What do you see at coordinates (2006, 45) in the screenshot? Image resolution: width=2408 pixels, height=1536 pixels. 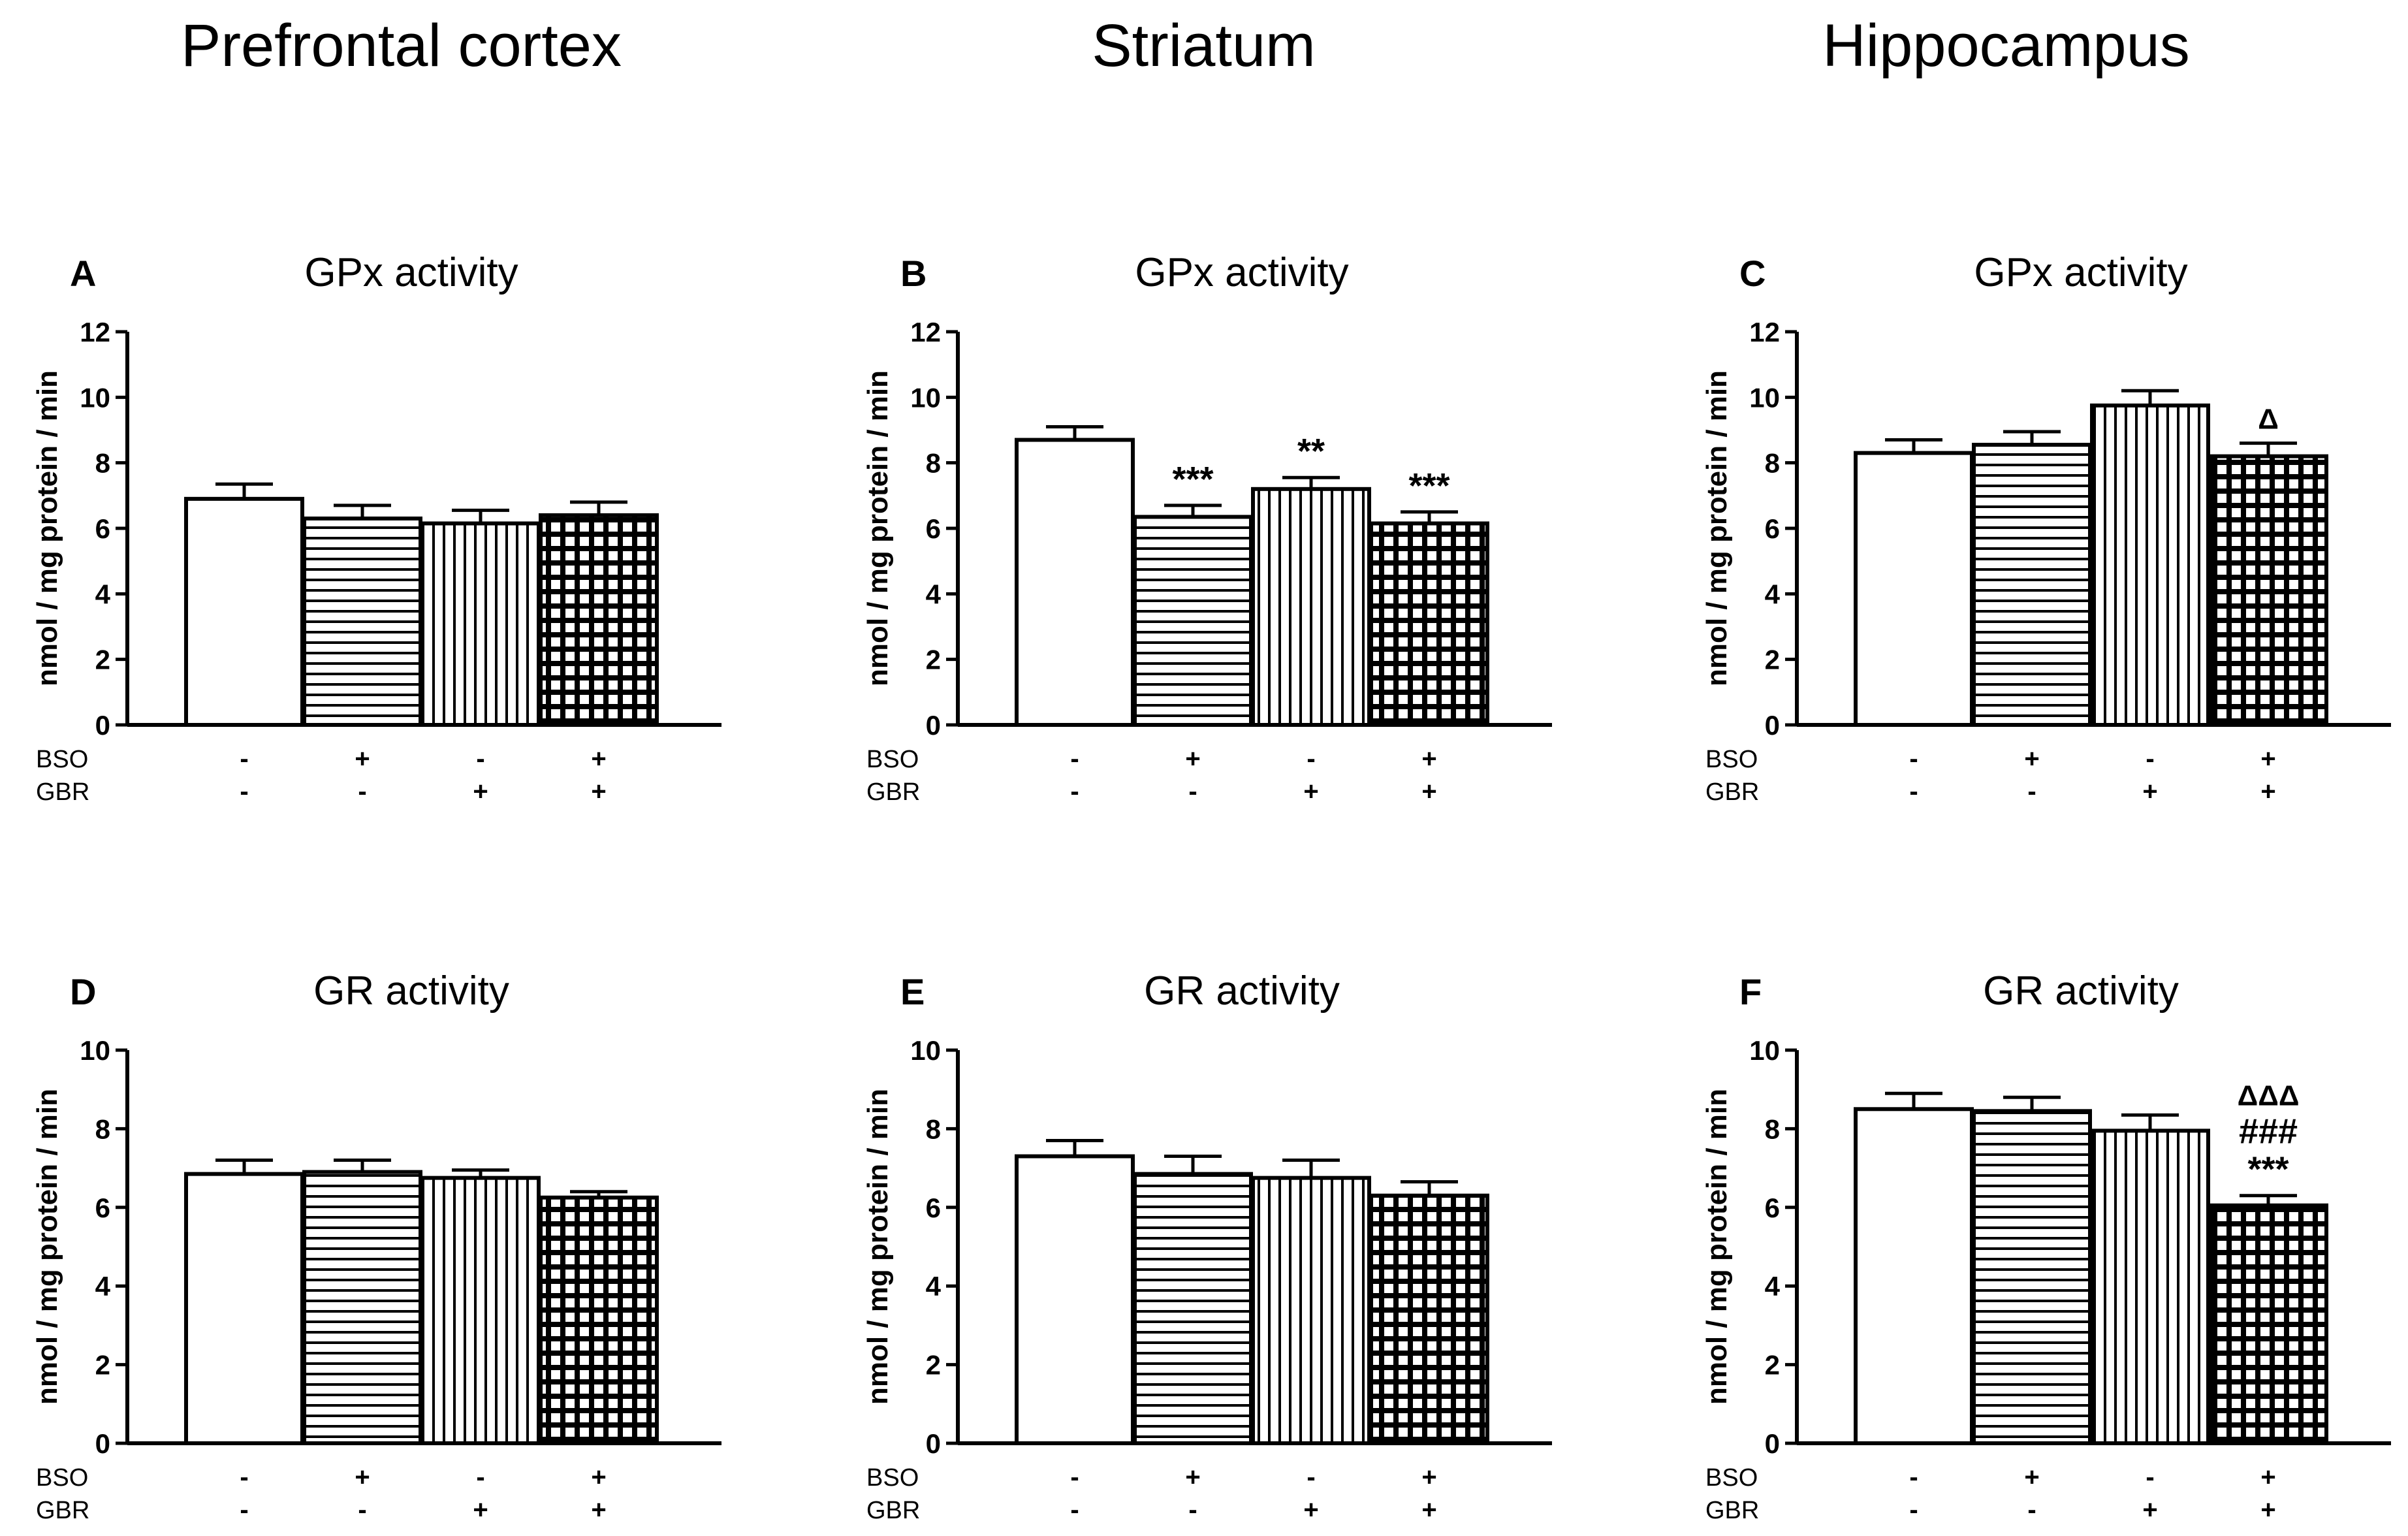 I see `column-title-hippocampus: Hippocampus` at bounding box center [2006, 45].